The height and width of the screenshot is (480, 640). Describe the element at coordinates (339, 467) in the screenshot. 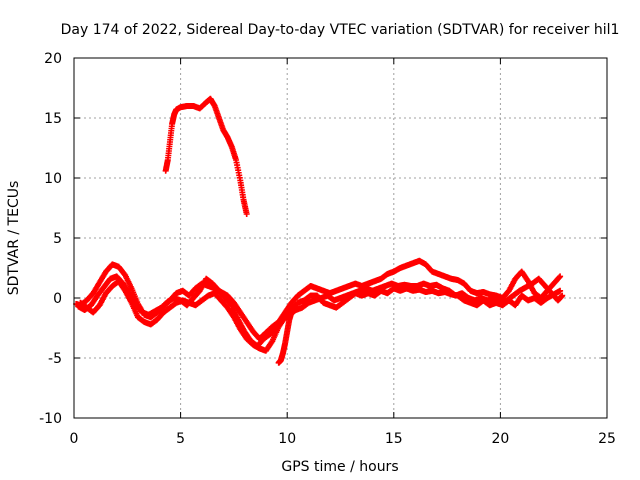

I see `x-axis-label: GPS time / hours` at that location.